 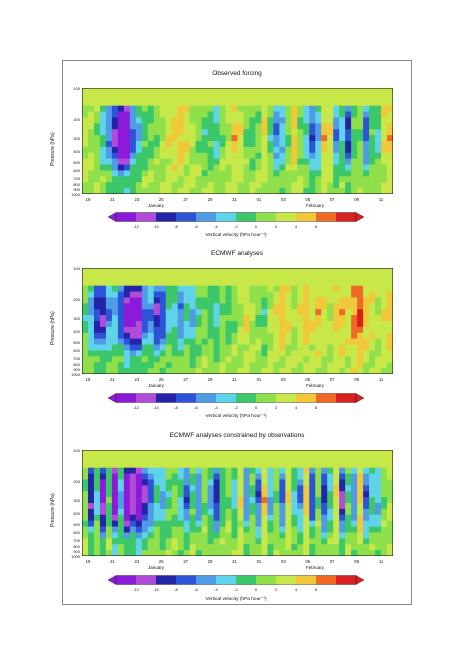 What do you see at coordinates (236, 253) in the screenshot?
I see `panel-2-title: ECMWF analyses` at bounding box center [236, 253].